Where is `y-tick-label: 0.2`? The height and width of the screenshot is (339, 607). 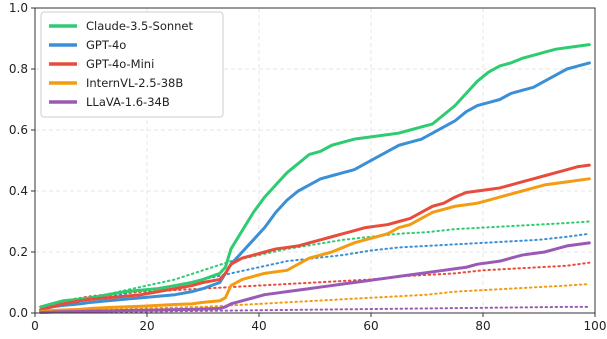
y-tick-label: 0.2 is located at coordinates (18, 252).